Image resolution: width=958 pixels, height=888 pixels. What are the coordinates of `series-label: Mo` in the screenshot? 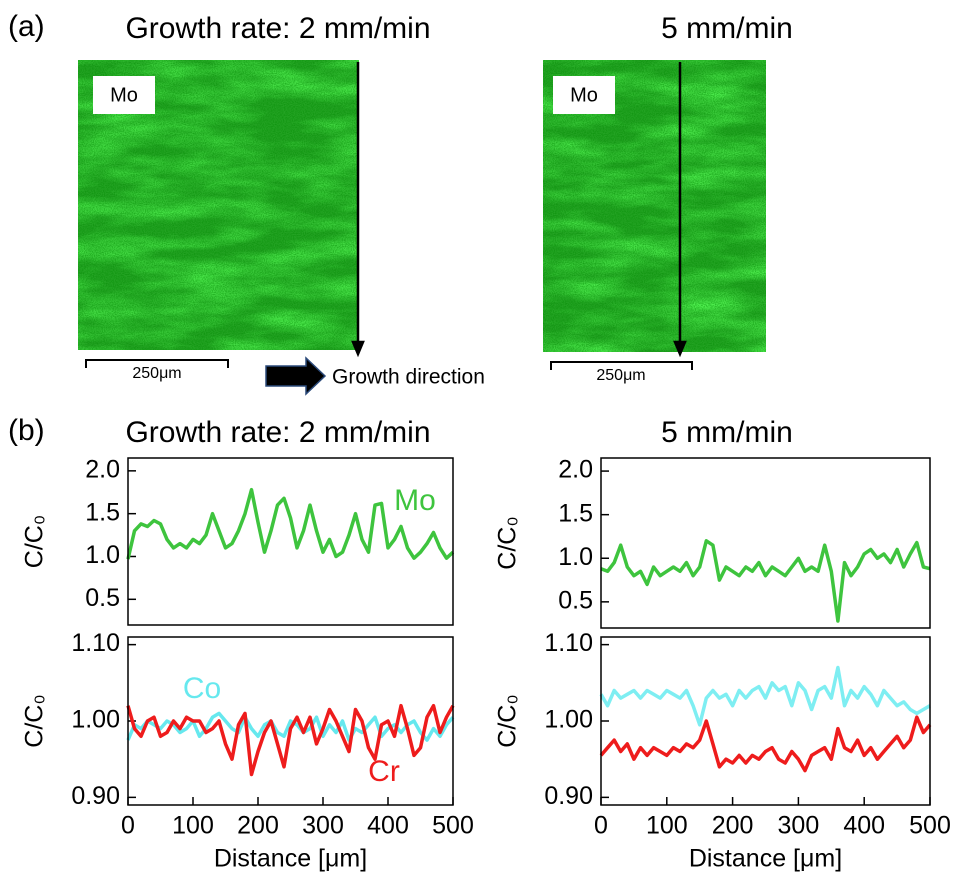 It's located at (415, 500).